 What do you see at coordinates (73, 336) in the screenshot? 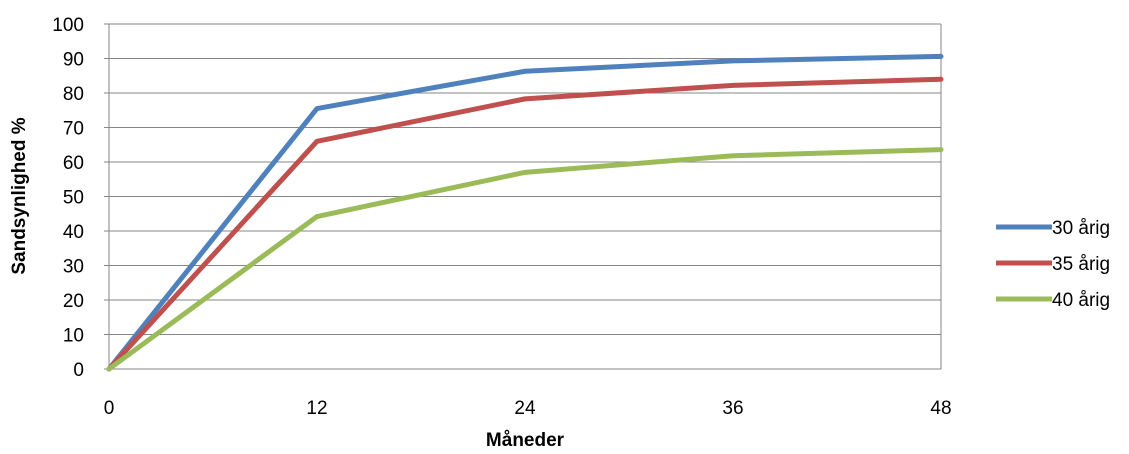
I see `y-tick-label: 10` at bounding box center [73, 336].